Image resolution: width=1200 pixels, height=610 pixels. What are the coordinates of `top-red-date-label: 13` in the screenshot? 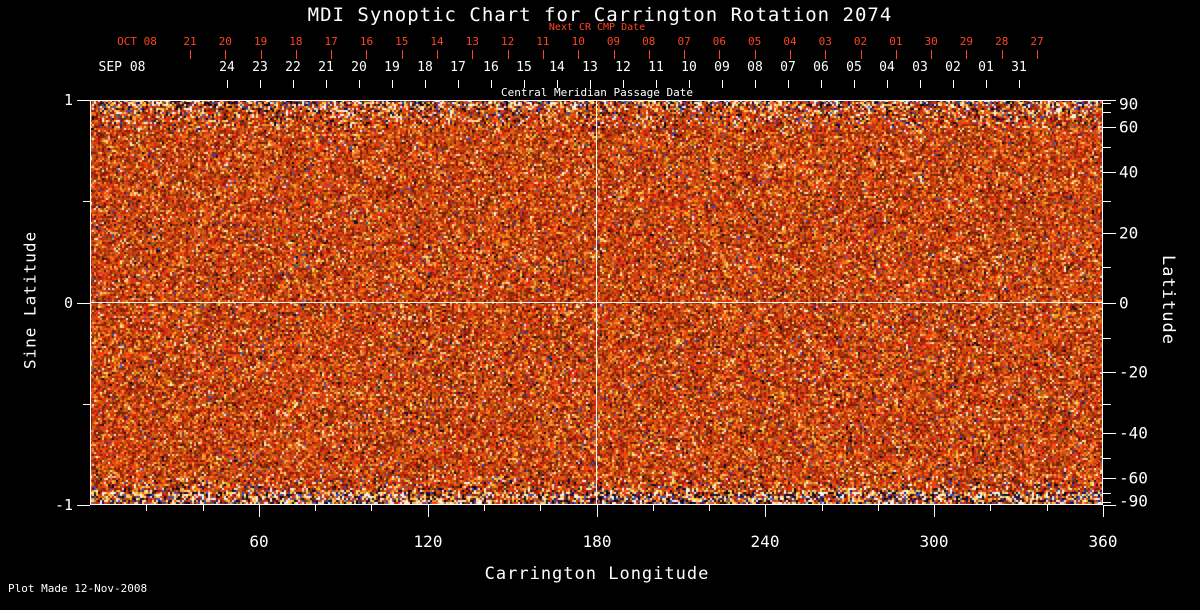 It's located at (472, 41).